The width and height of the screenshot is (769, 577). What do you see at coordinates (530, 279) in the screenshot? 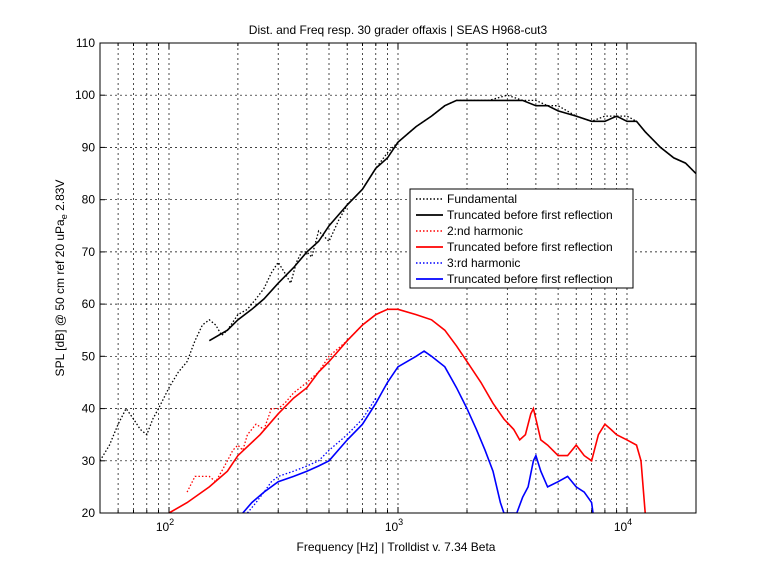
I see `legend-label-6: Truncated before first reflection` at bounding box center [530, 279].